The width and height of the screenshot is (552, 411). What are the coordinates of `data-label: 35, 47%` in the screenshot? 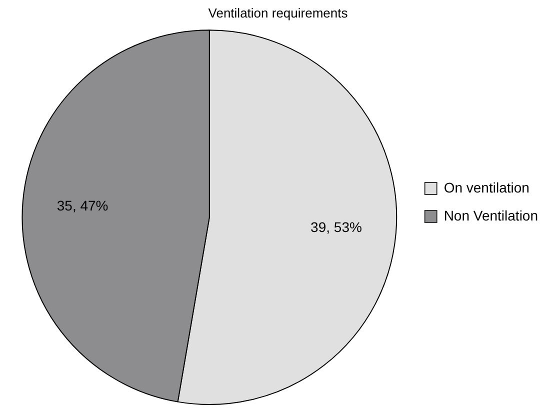 It's located at (82, 205).